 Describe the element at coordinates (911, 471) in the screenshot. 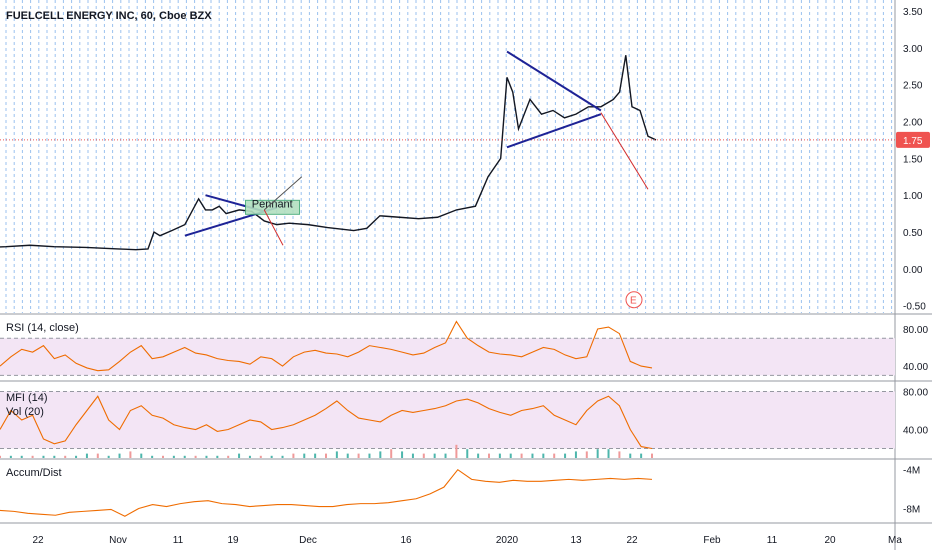

I see `y-tick-label: -4M` at that location.